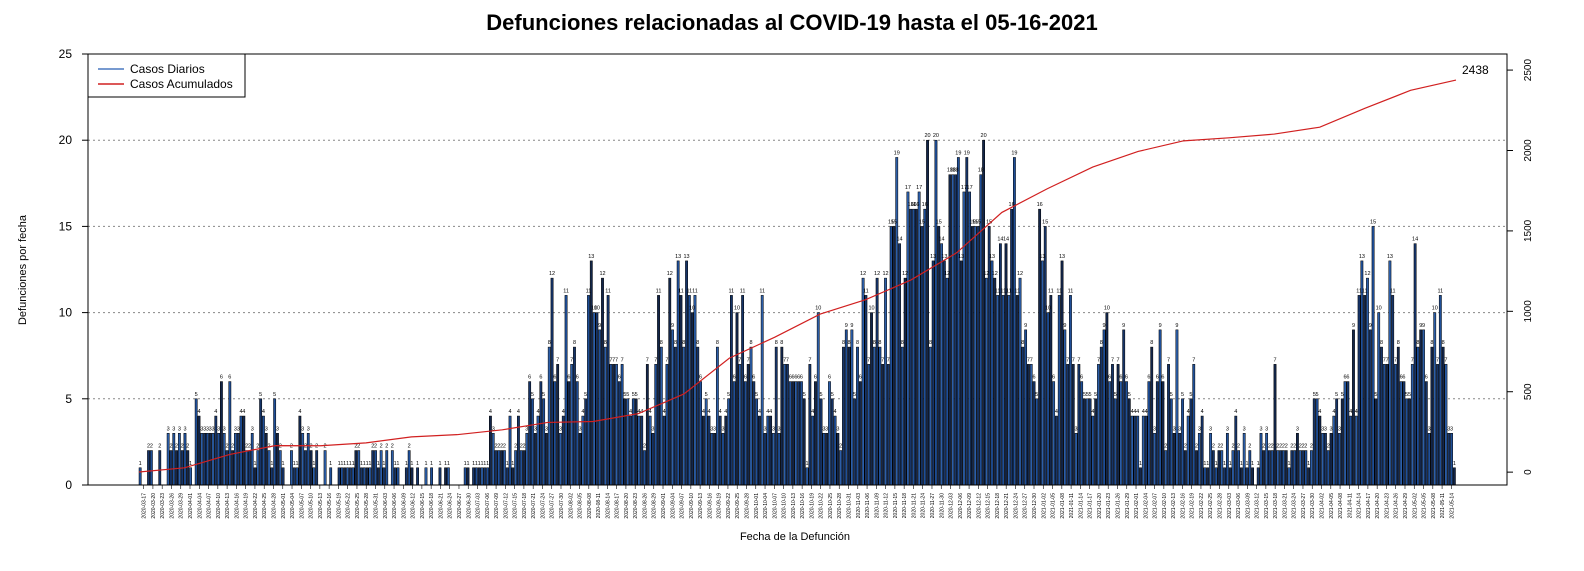 Image resolution: width=1584 pixels, height=571 pixels. Describe the element at coordinates (591, 257) in the screenshot. I see `bar-value-label: 13` at that location.